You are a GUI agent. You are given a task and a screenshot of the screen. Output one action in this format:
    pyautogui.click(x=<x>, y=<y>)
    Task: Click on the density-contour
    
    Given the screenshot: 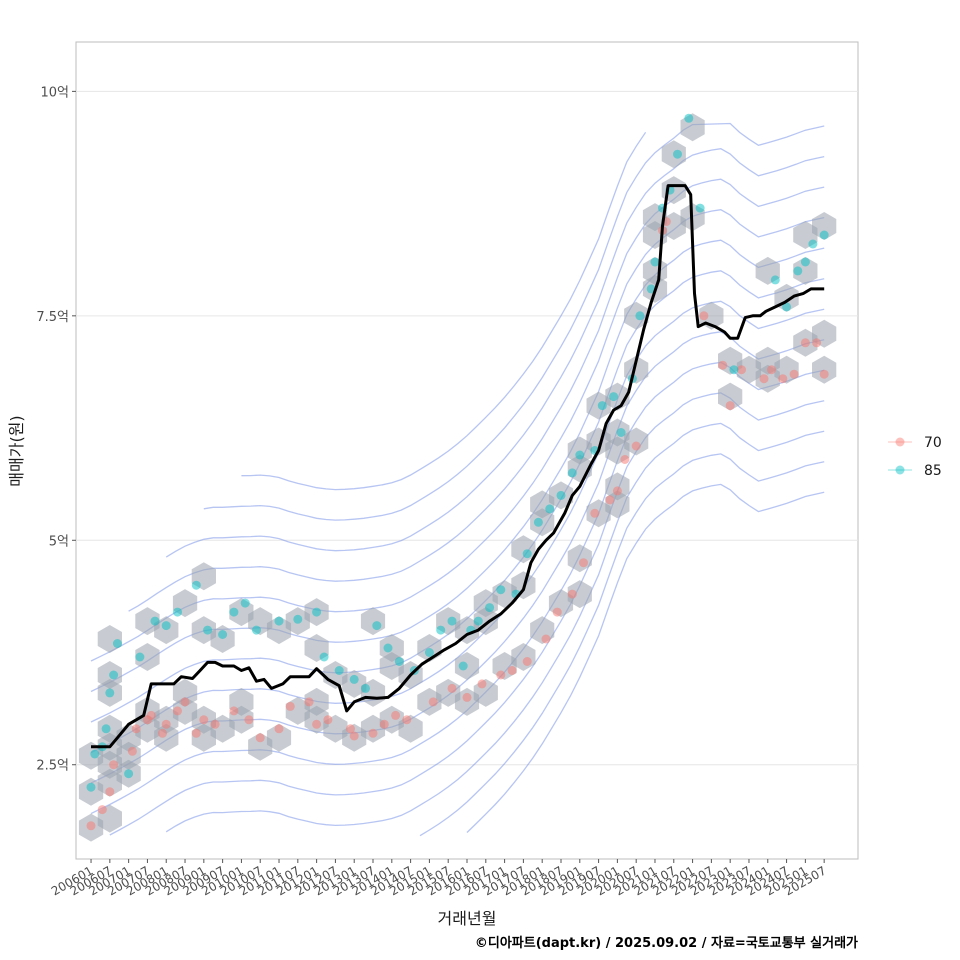 What is the action you would take?
    pyautogui.click(x=645, y=658)
    